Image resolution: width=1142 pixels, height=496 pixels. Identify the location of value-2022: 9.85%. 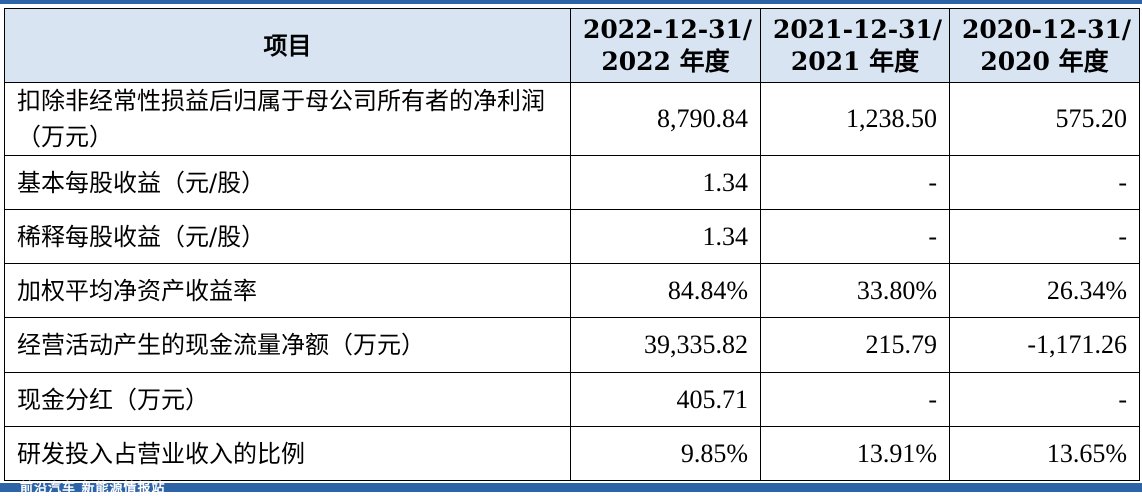
(666, 454).